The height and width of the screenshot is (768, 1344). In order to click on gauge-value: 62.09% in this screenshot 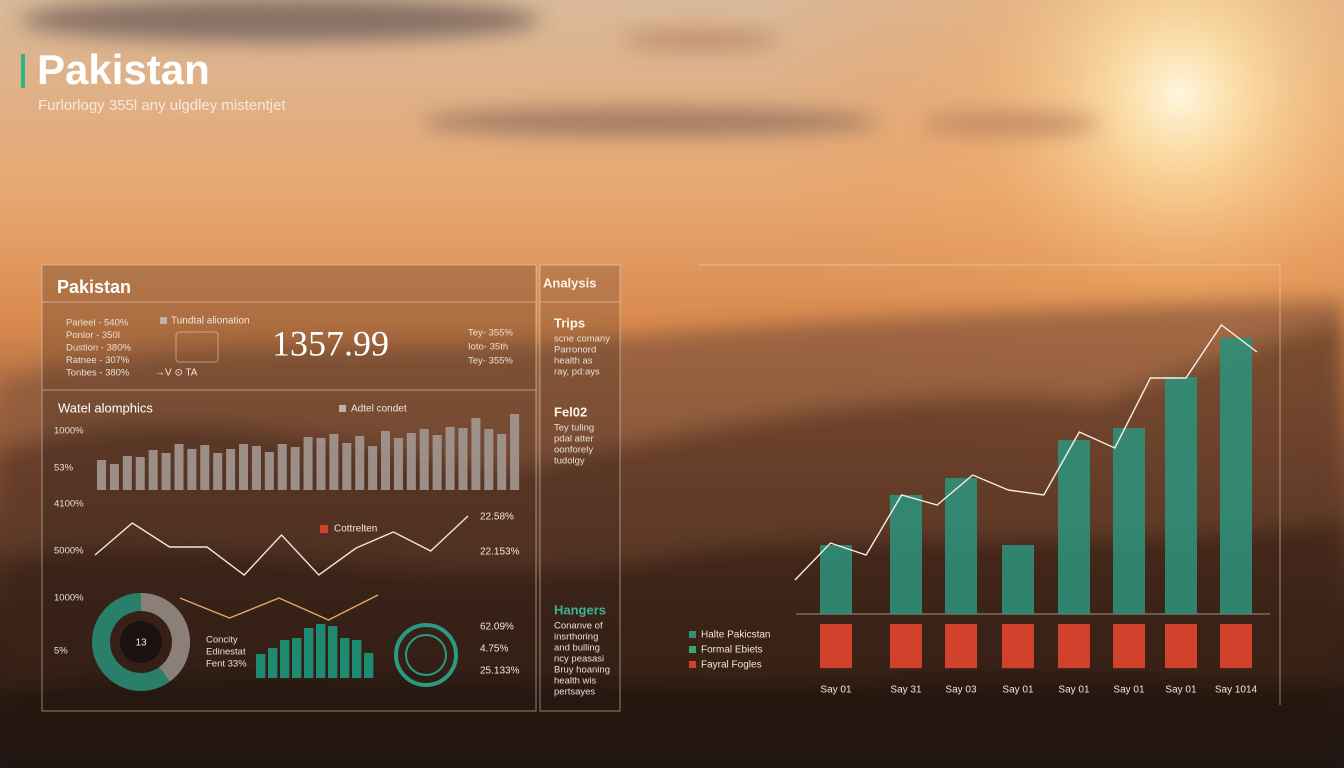, I will do `click(497, 627)`.